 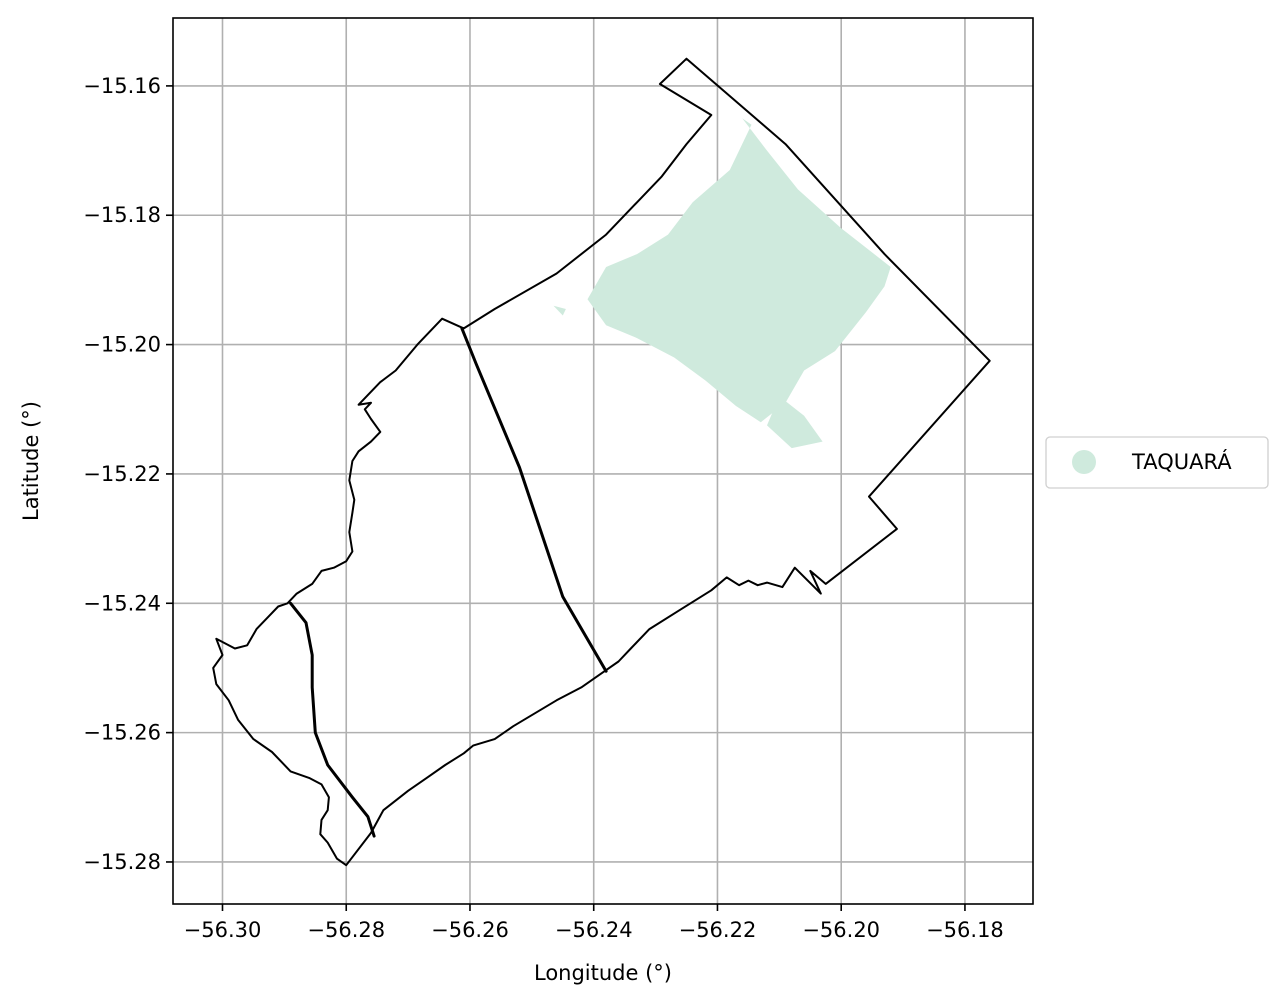 What do you see at coordinates (122, 345) in the screenshot?
I see `y-tick-label: −15.20` at bounding box center [122, 345].